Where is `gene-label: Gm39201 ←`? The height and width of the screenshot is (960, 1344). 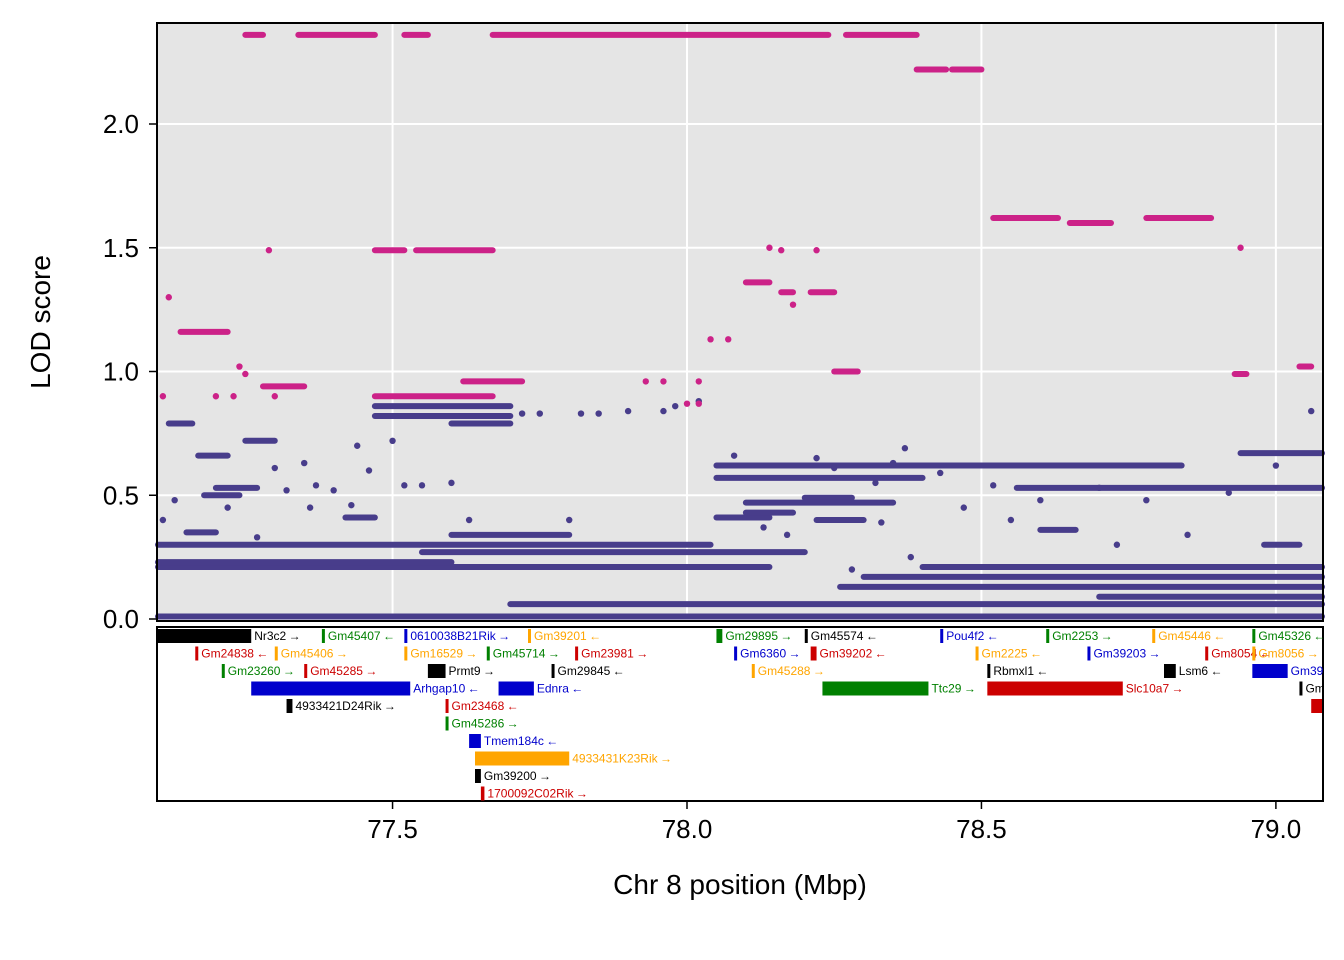 gene-label: Gm39201 ← is located at coordinates (567, 636).